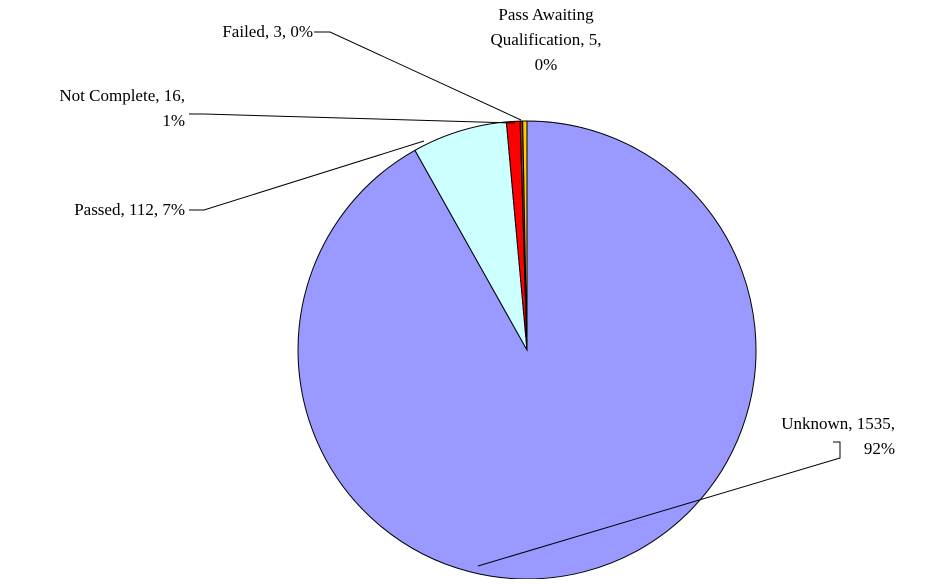 Image resolution: width=947 pixels, height=584 pixels. I want to click on data-label-failed: Failed, 3, 0%, so click(267, 31).